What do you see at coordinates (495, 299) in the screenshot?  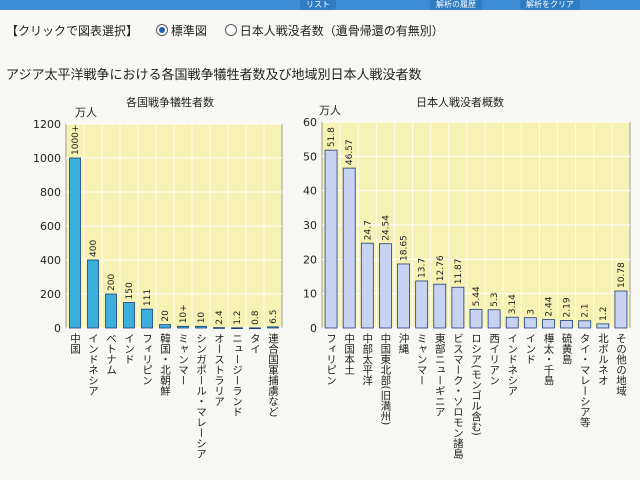 I see `right-data-label: 5.3` at bounding box center [495, 299].